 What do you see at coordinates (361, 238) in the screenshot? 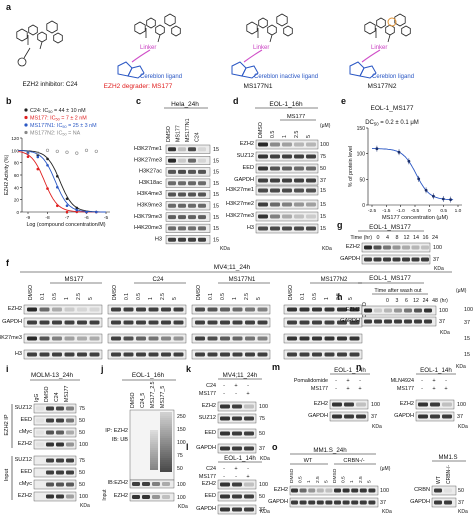
I see `time-label: Time (hr)` at bounding box center [361, 238].